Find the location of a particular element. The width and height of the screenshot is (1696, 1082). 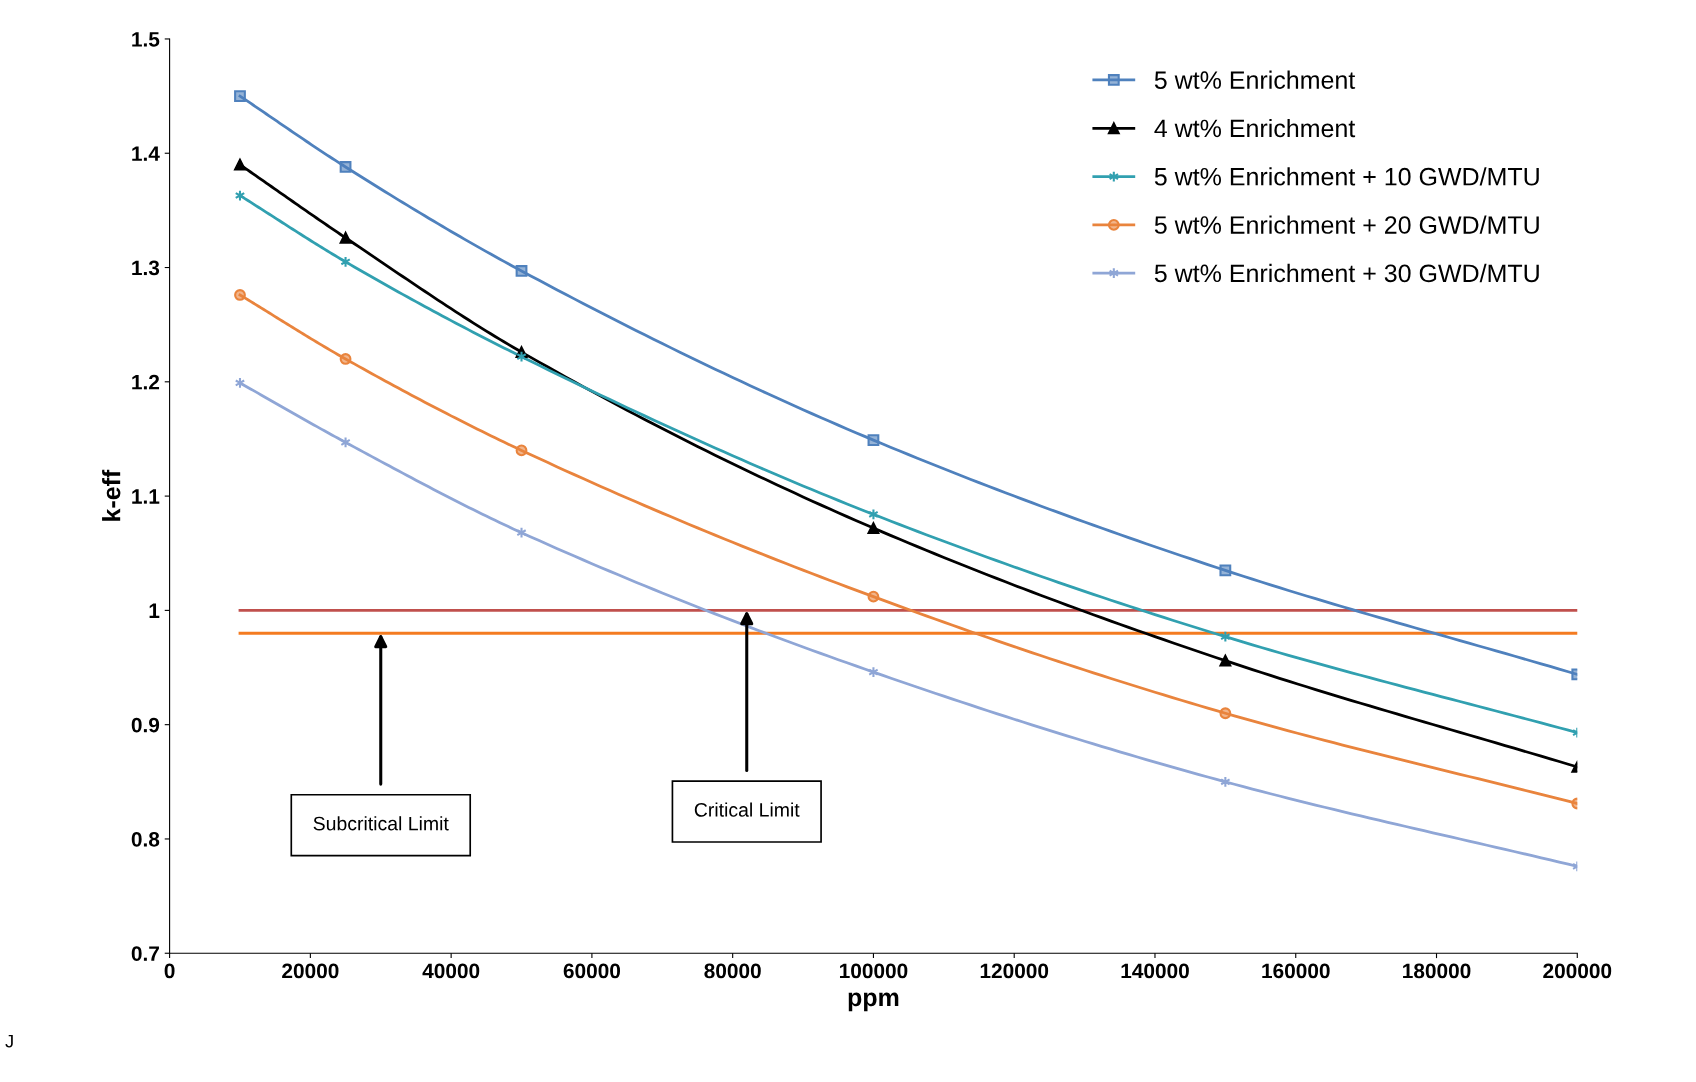

x-axis-title: ppm is located at coordinates (873, 1002).